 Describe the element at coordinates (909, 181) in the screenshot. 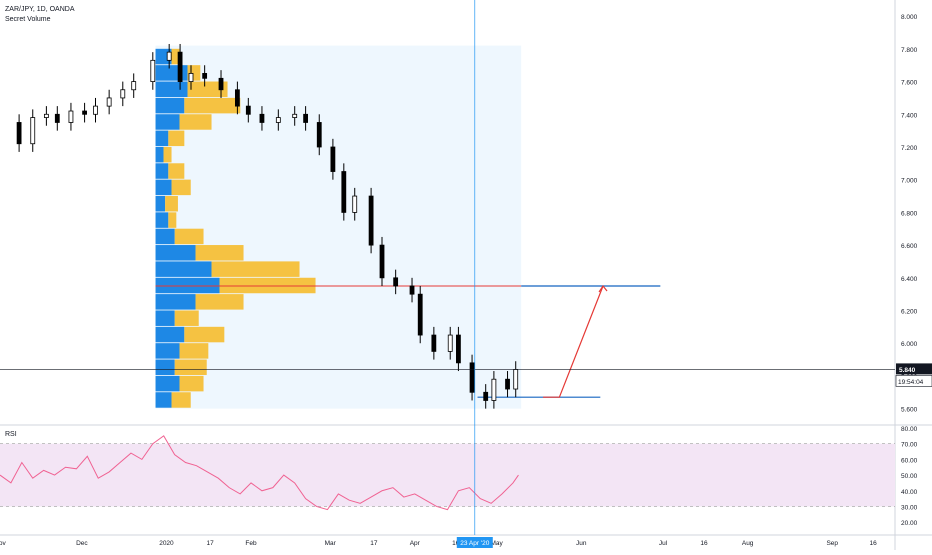

I see `price-tick-label: 7.000` at that location.